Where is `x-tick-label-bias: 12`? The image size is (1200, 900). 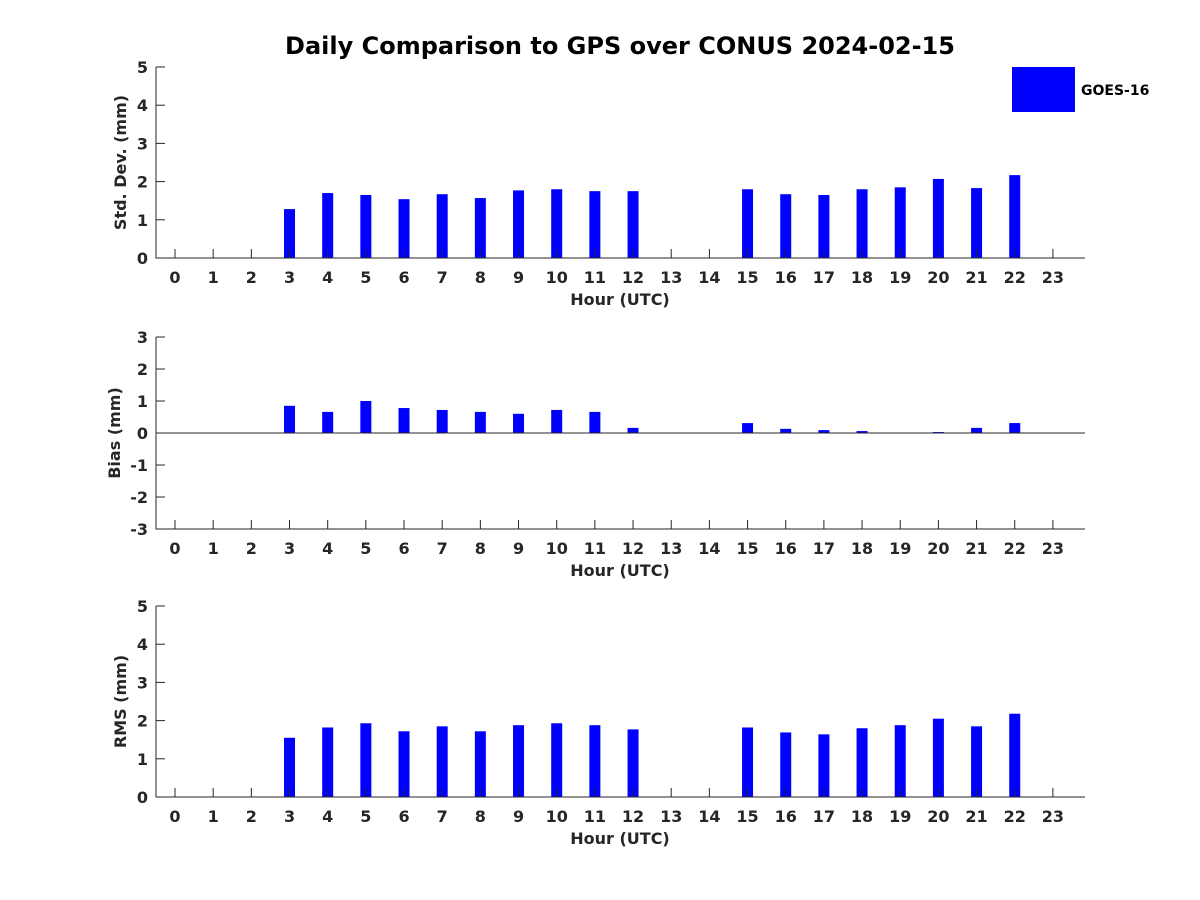 x-tick-label-bias: 12 is located at coordinates (633, 548).